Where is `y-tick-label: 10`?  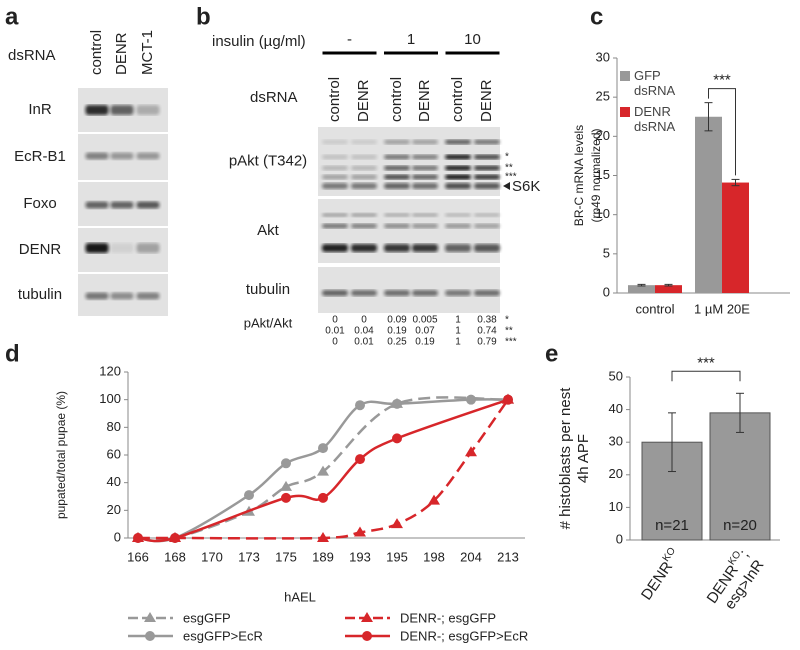 y-tick-label: 10 is located at coordinates (616, 506).